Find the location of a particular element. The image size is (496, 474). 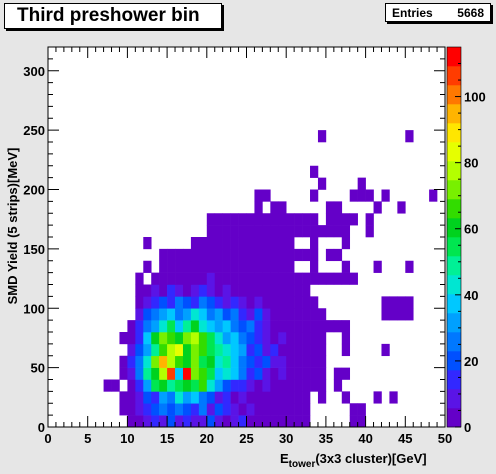

y-axis-title: SMD Yield (5 strips)[MeV] is located at coordinates (12, 226).